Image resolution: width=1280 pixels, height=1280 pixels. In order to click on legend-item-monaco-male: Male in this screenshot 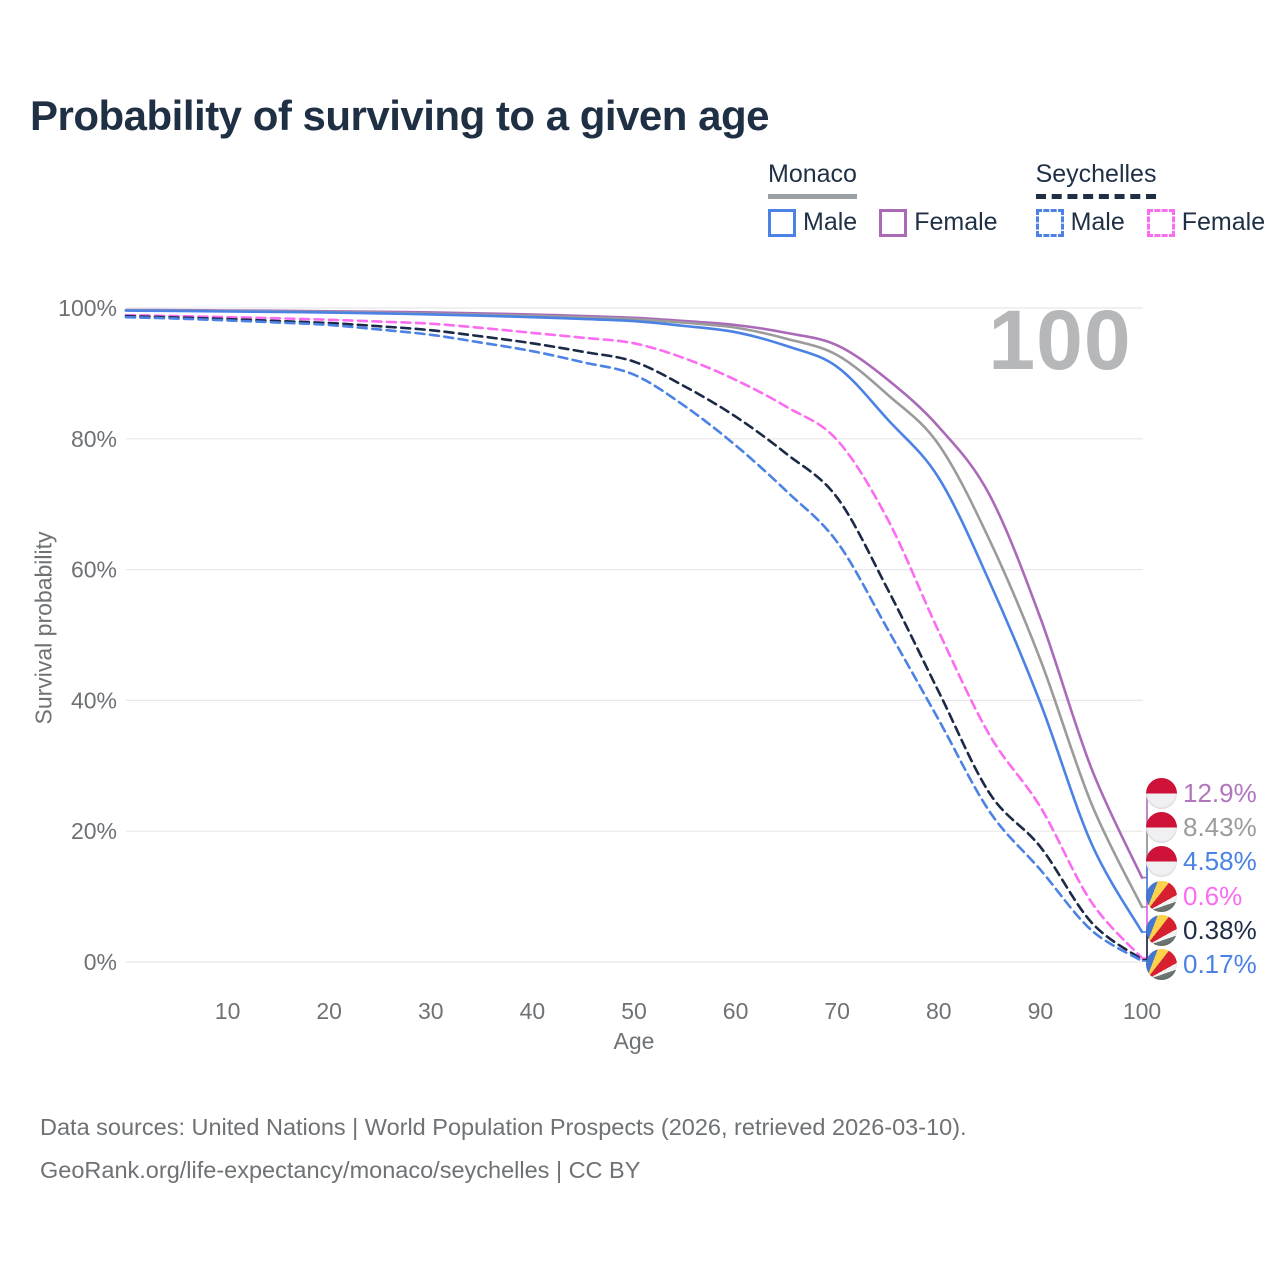, I will do `click(812, 222)`.